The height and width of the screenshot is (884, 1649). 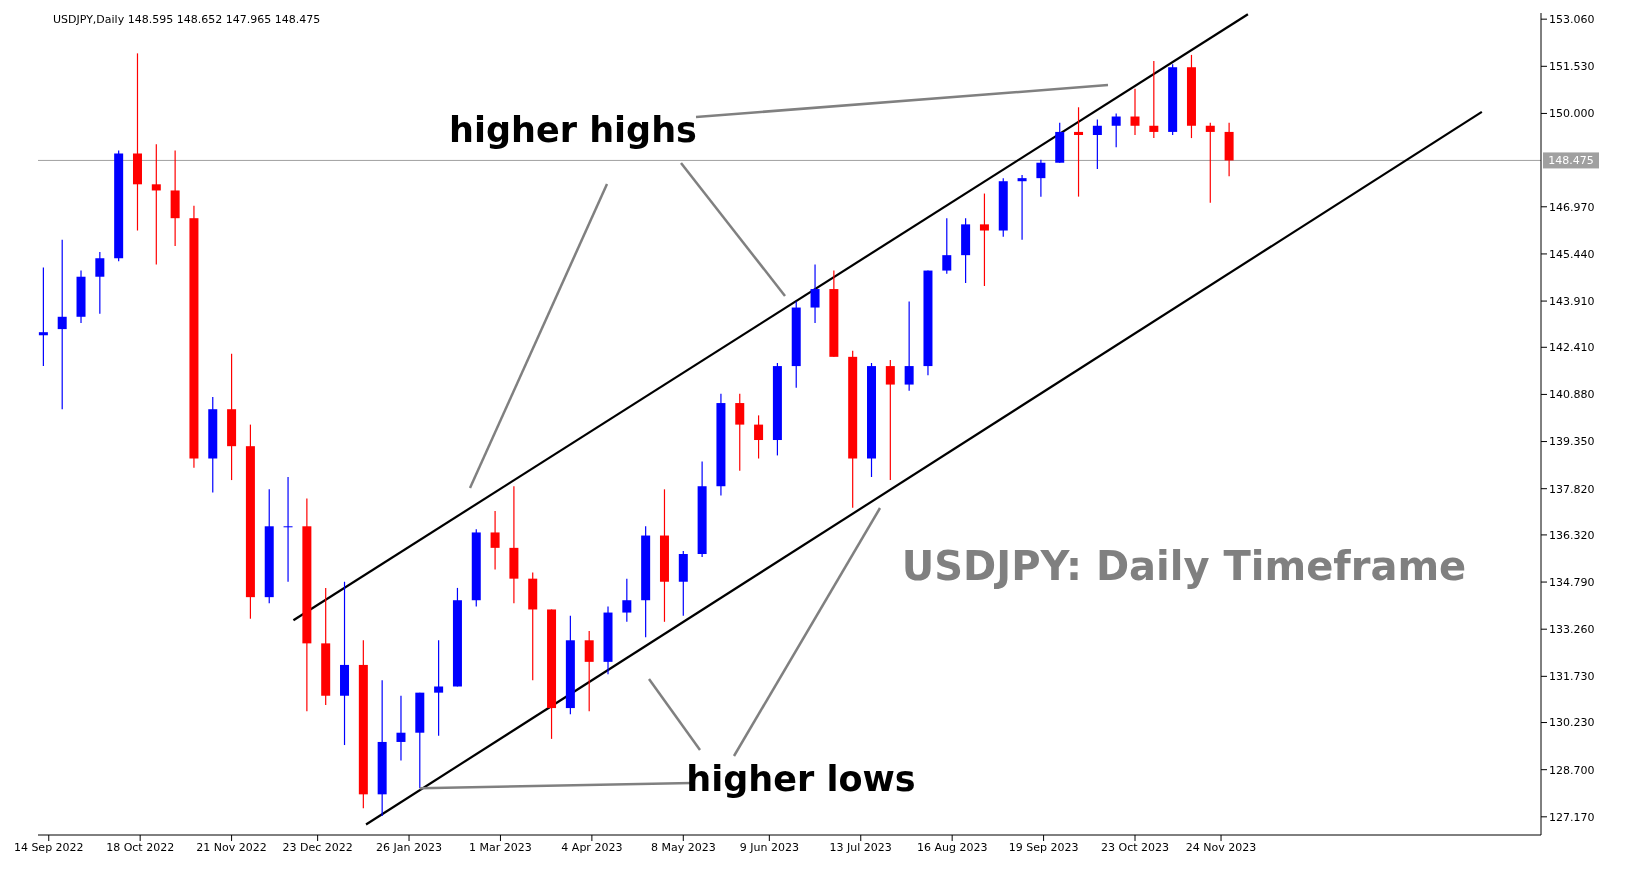 What do you see at coordinates (1572, 723) in the screenshot?
I see `y-tick-label: 130.230` at bounding box center [1572, 723].